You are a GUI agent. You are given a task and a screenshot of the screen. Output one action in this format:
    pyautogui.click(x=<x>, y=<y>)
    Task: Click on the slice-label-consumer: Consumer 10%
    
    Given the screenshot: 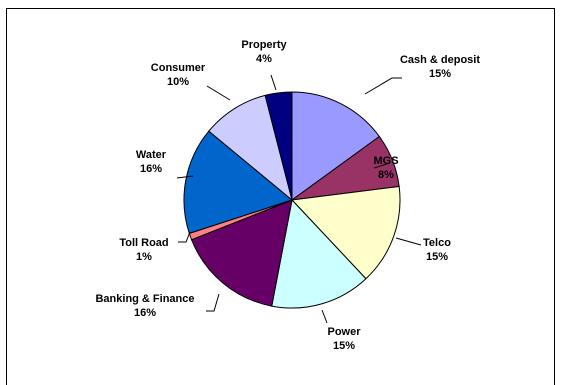 What is the action you would take?
    pyautogui.click(x=178, y=75)
    